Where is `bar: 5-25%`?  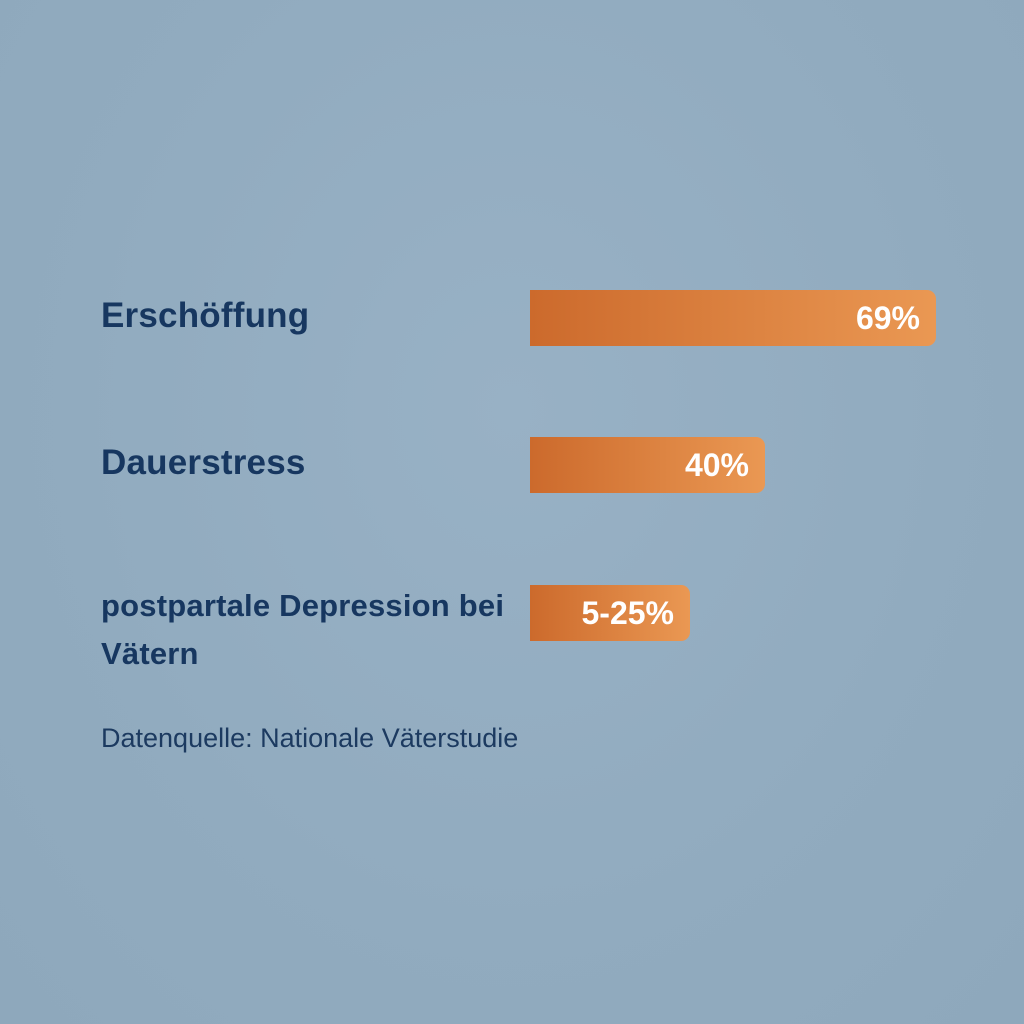 bar: 5-25% is located at coordinates (610, 613).